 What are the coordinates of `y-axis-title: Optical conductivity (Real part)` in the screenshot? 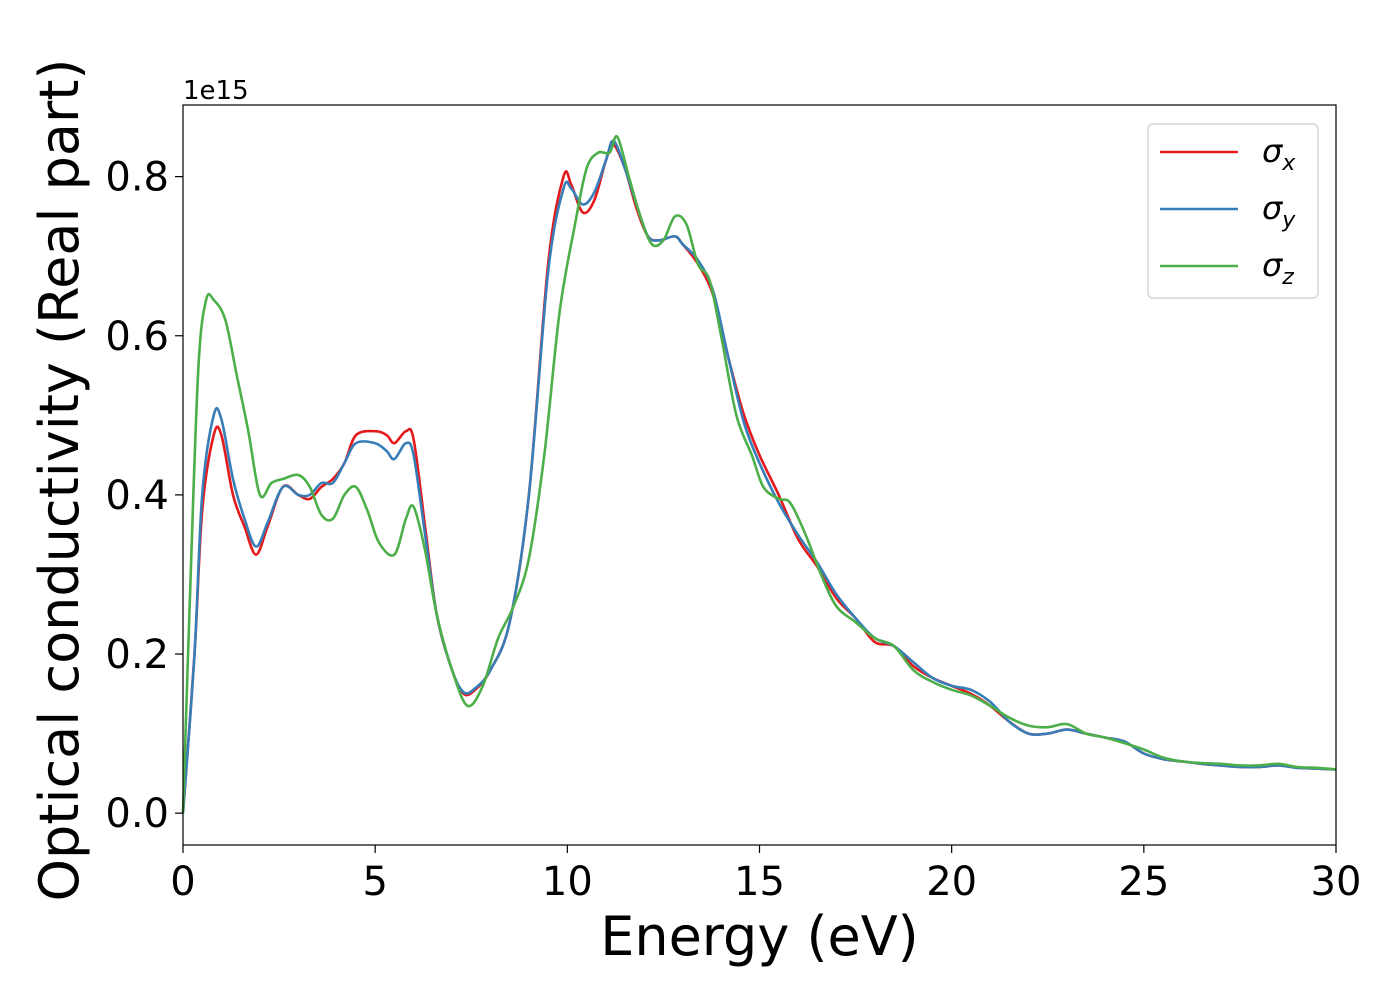 It's located at (59, 480).